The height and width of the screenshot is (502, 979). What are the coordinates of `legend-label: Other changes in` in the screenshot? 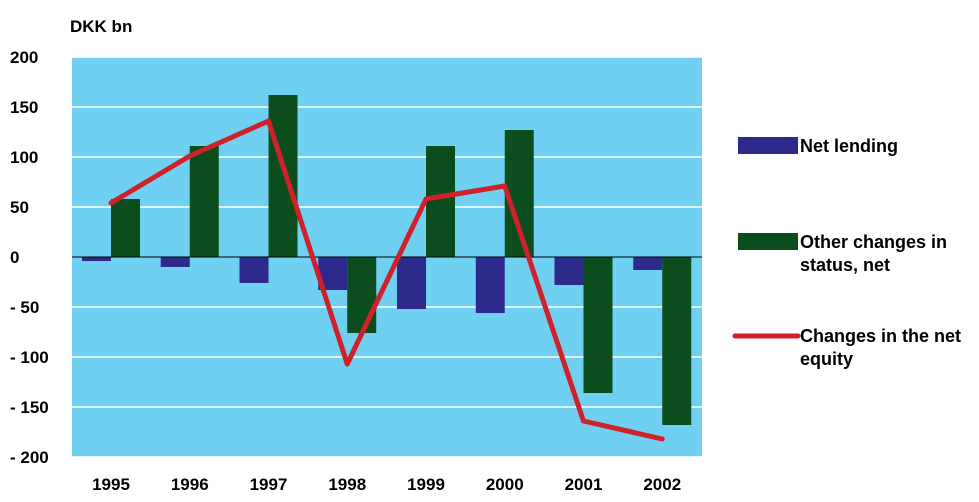 It's located at (873, 242).